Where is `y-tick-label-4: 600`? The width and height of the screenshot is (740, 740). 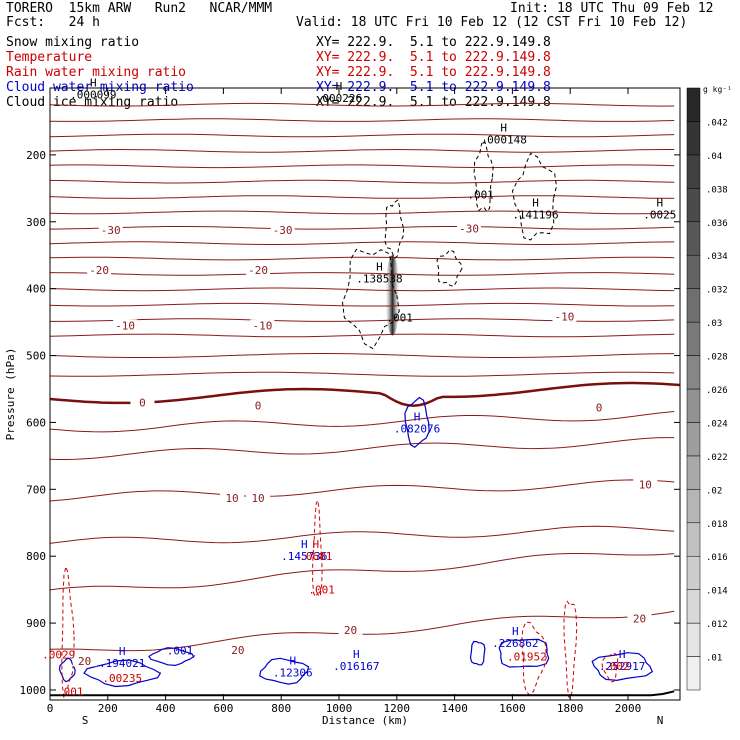
y-tick-label-4: 600 is located at coordinates (36, 422).